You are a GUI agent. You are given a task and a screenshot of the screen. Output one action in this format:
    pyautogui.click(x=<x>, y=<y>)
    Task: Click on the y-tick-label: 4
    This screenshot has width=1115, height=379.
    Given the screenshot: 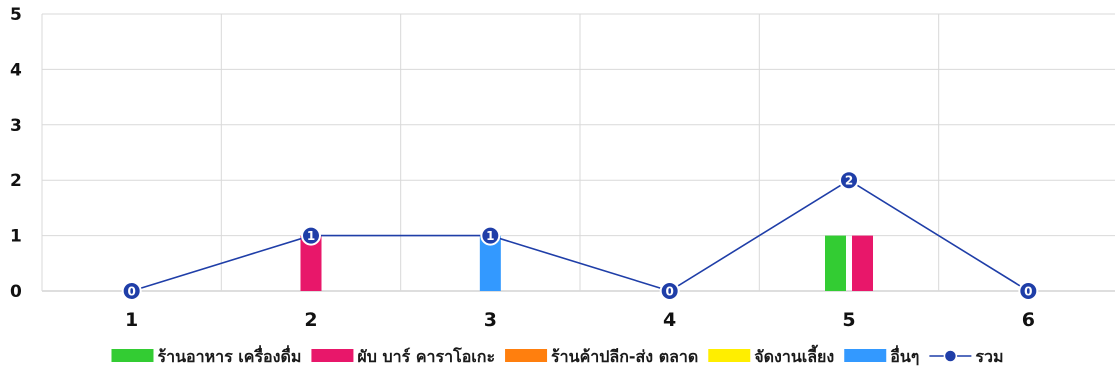 What is the action you would take?
    pyautogui.click(x=16, y=70)
    